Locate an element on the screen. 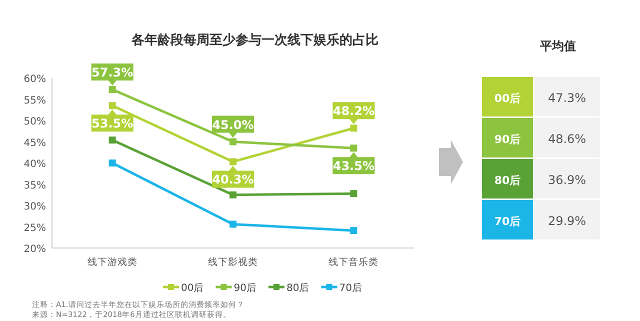 This screenshot has height=321, width=640. y-tick-label: 55% is located at coordinates (35, 100).